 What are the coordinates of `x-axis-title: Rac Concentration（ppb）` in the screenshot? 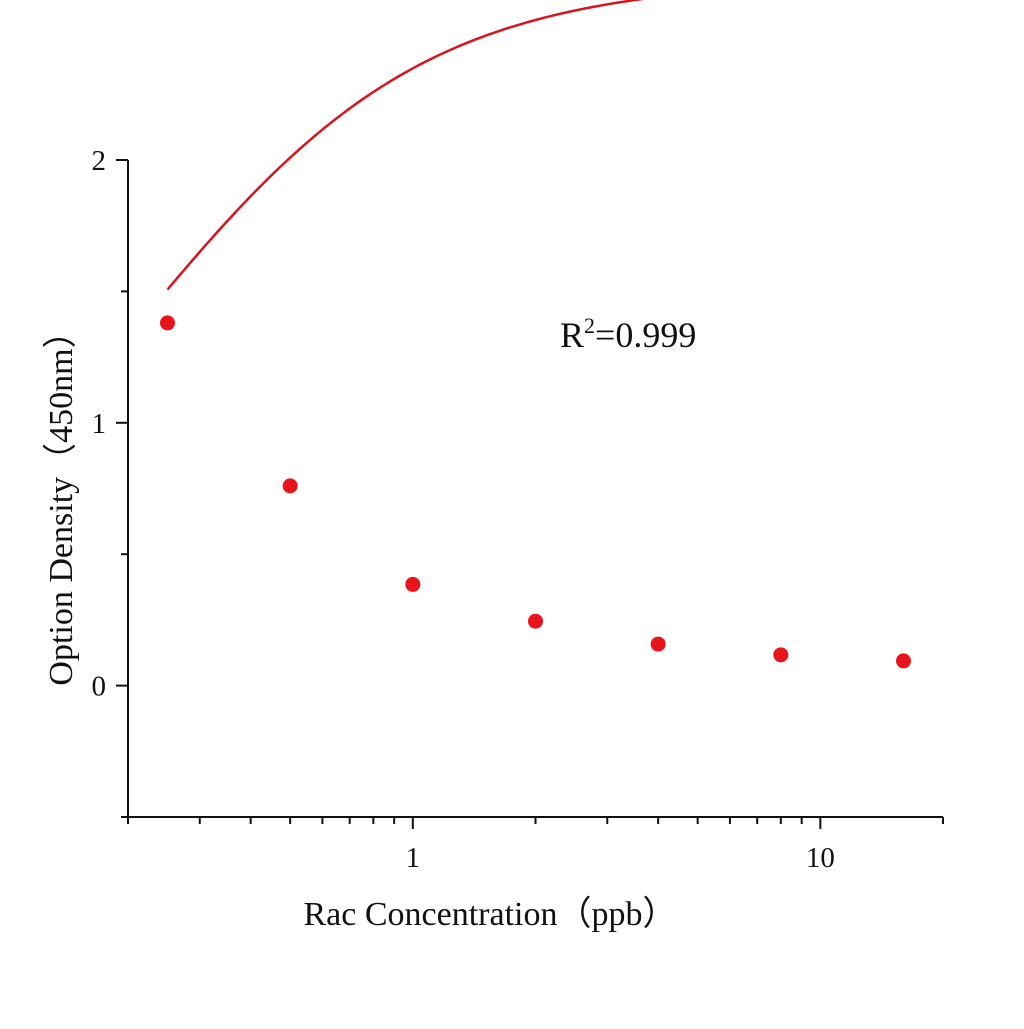 It's located at (490, 914).